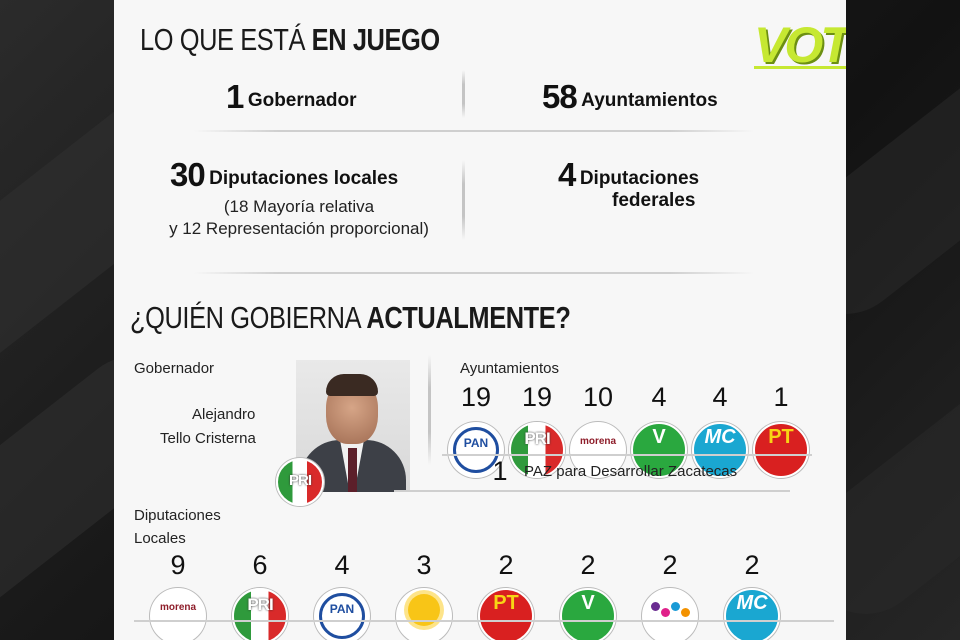 This screenshot has width=960, height=640. What do you see at coordinates (352, 385) in the screenshot?
I see `photo-hair` at bounding box center [352, 385].